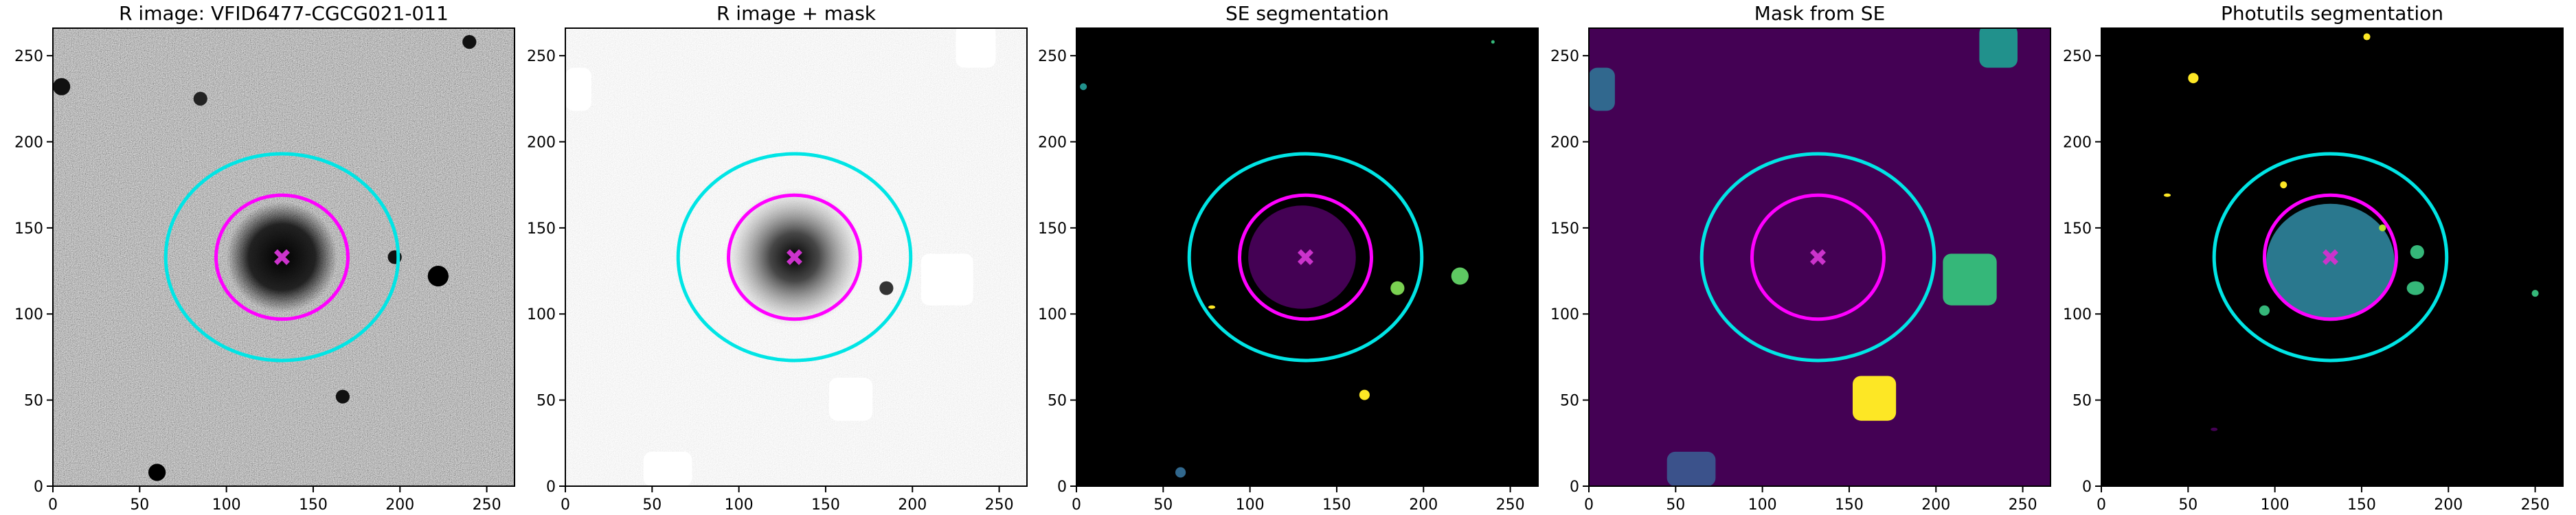  Describe the element at coordinates (284, 13) in the screenshot. I see `panel-title: R image: VFID6477-CGCG021-011` at that location.